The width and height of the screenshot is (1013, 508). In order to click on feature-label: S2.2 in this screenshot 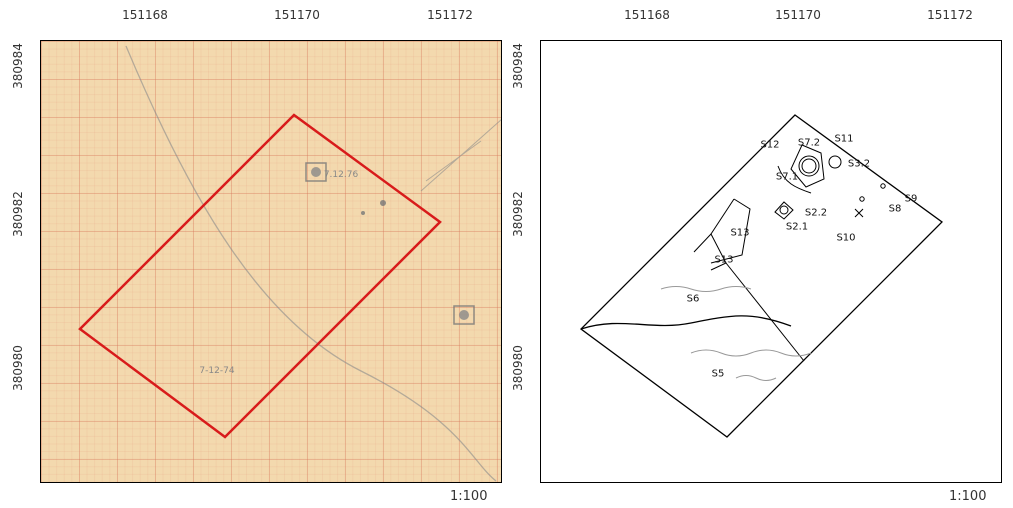, I will do `click(816, 213)`.